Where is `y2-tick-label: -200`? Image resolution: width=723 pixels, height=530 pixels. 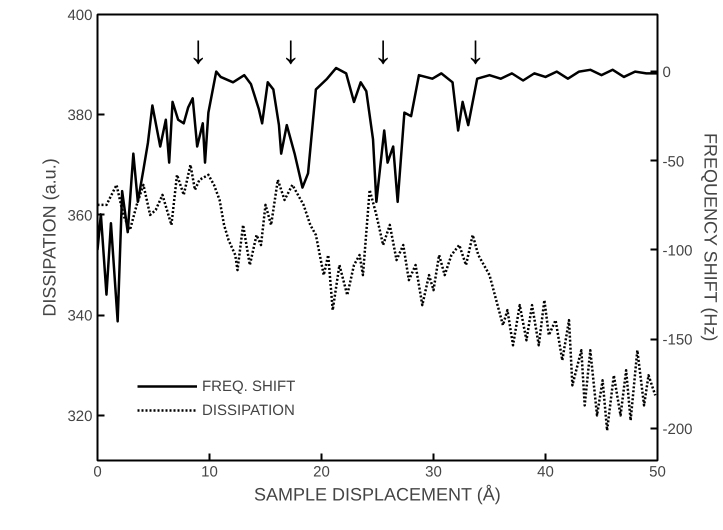 y2-tick-label: -200 is located at coordinates (677, 429).